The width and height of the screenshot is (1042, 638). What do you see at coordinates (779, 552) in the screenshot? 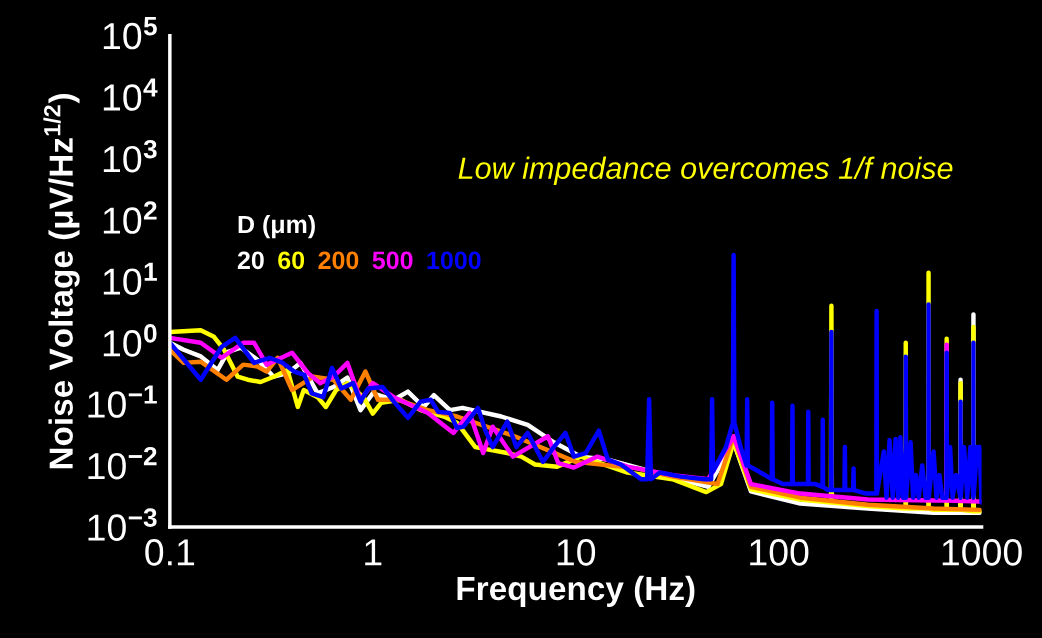
I see `x-tick-label: 100` at bounding box center [779, 552].